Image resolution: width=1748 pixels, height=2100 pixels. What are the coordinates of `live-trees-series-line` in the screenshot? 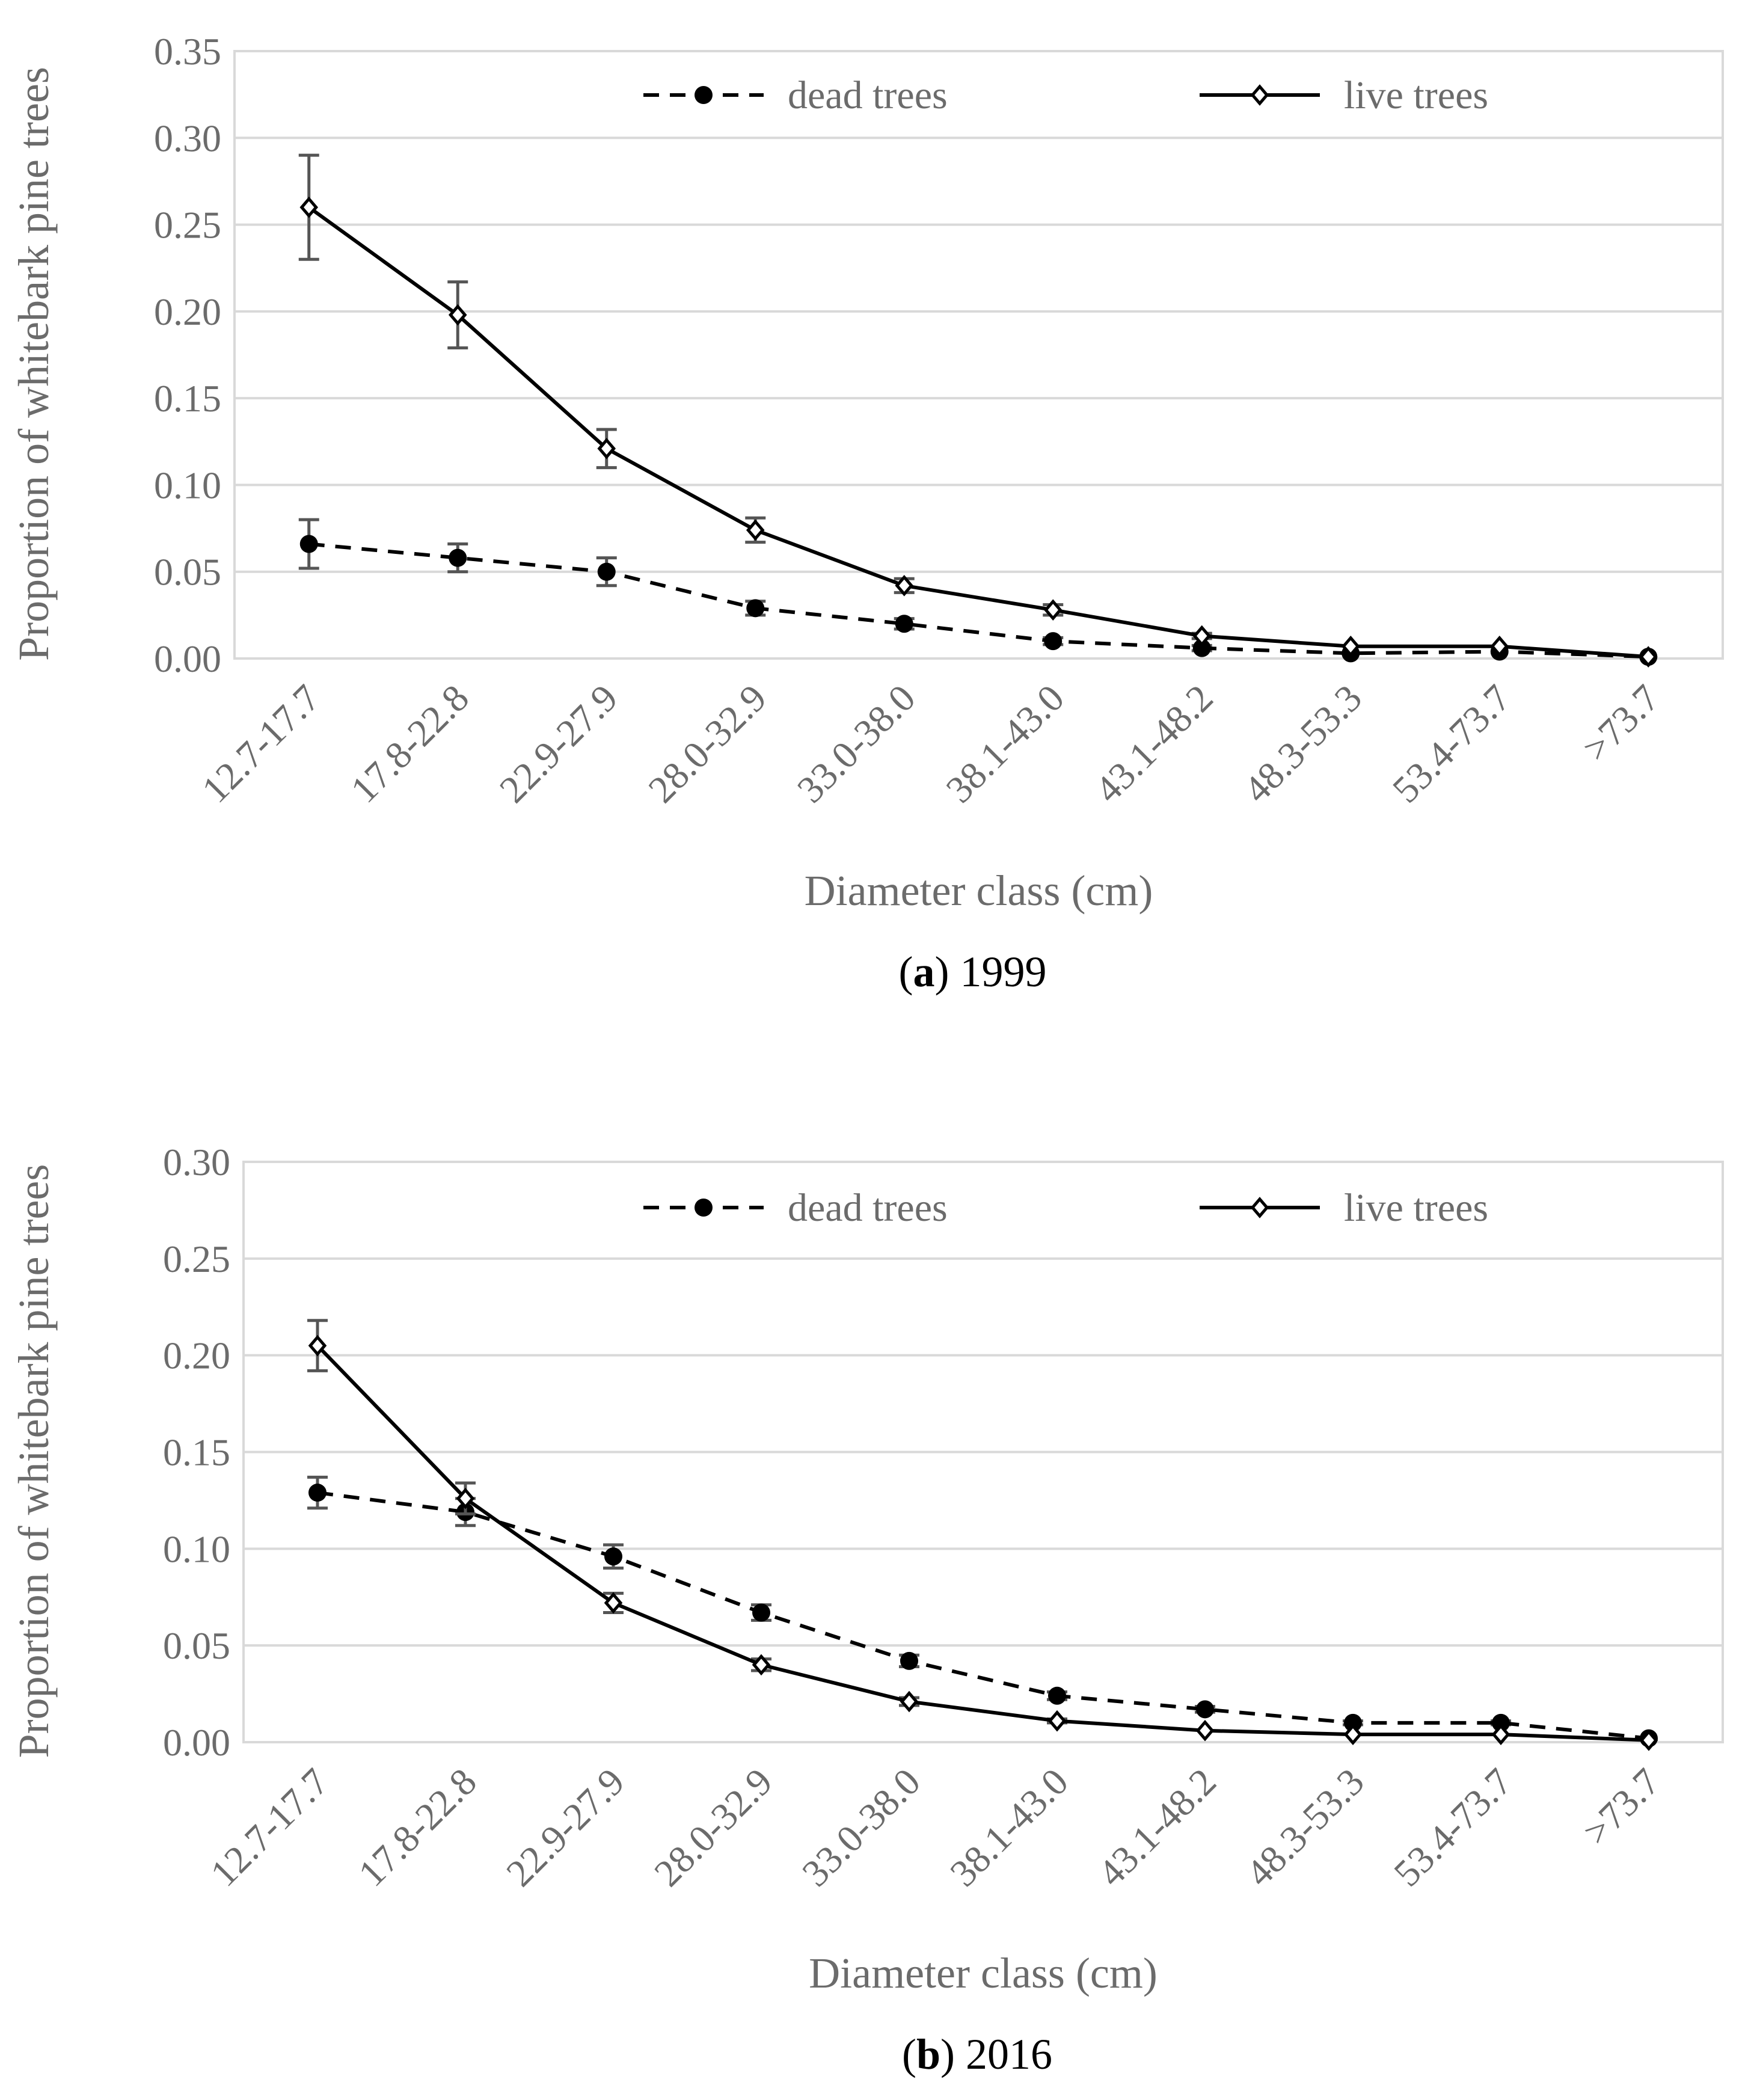 It's located at (982, 1543).